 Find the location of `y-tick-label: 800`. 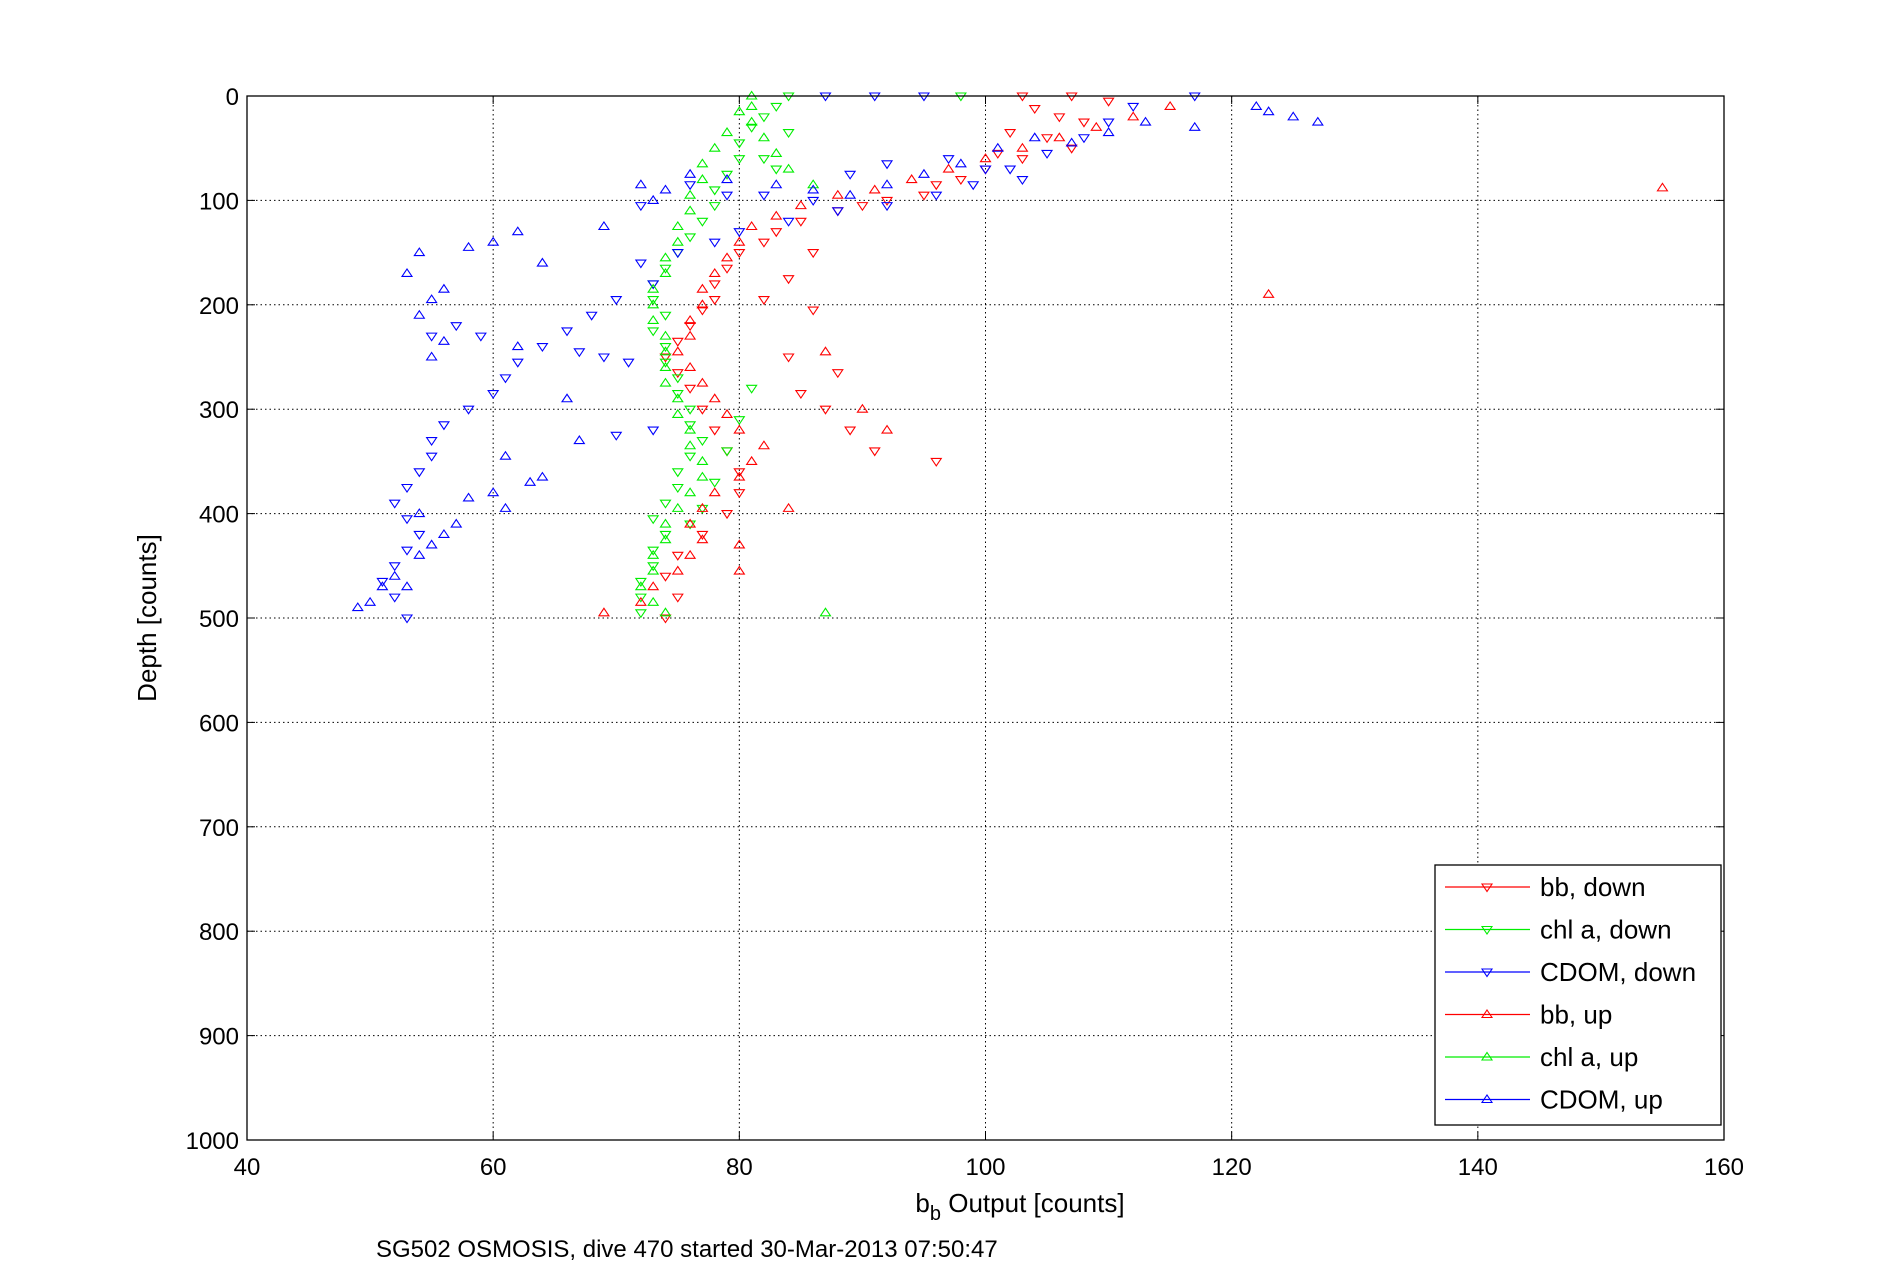

y-tick-label: 800 is located at coordinates (219, 932).